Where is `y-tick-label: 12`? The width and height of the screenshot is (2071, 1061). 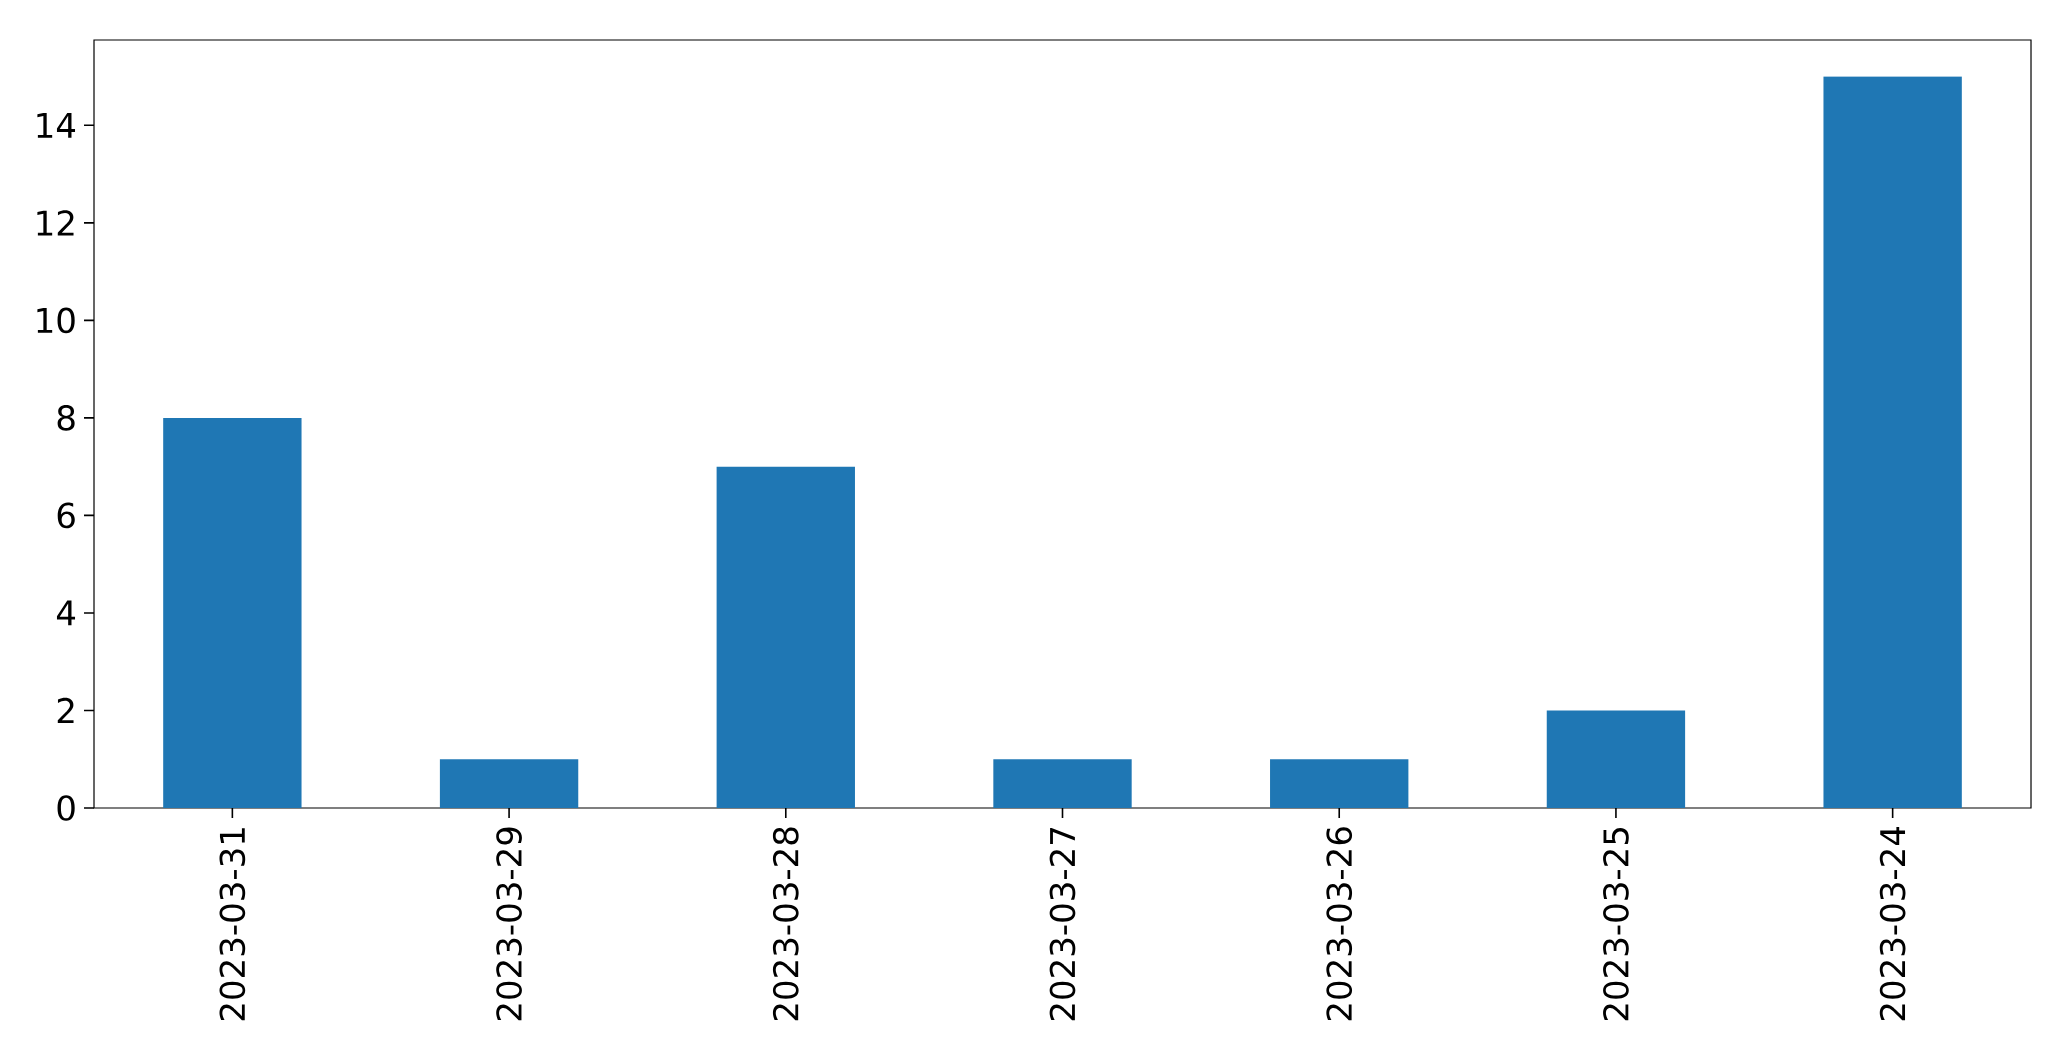
y-tick-label: 12 is located at coordinates (55, 223).